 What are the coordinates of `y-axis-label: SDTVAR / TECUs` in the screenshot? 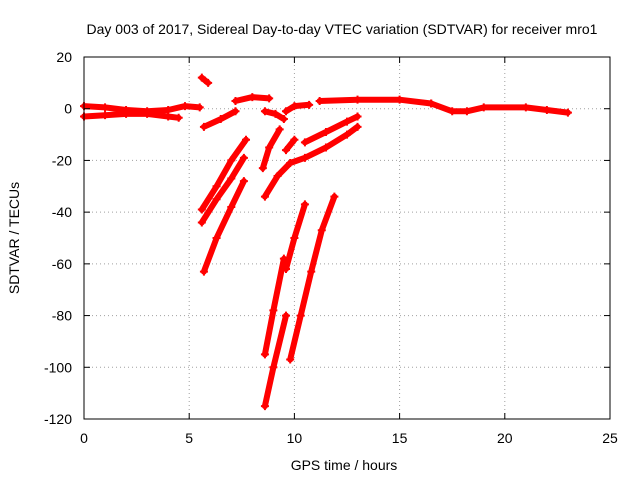 It's located at (14, 238).